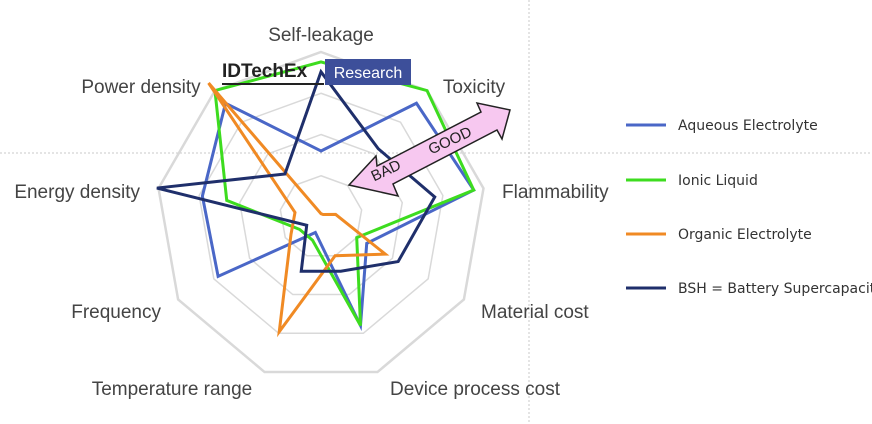 The height and width of the screenshot is (424, 872). What do you see at coordinates (745, 235) in the screenshot?
I see `legend-label: Organic Electrolyte` at bounding box center [745, 235].